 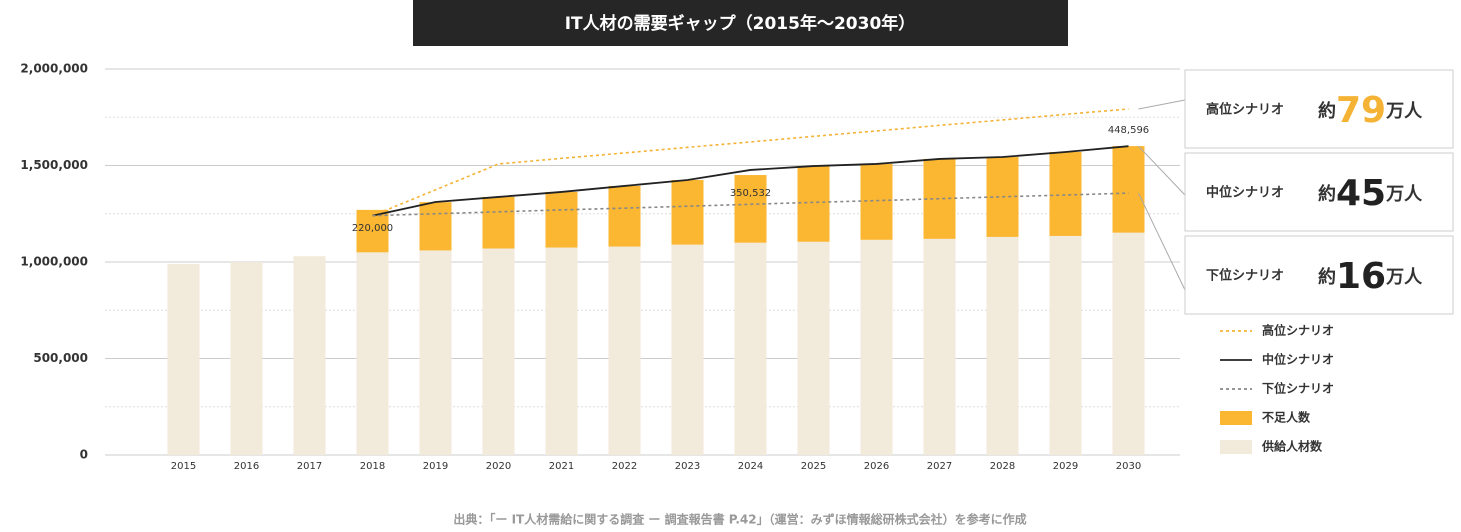 I want to click on x-tick-label: 2023, so click(x=687, y=466).